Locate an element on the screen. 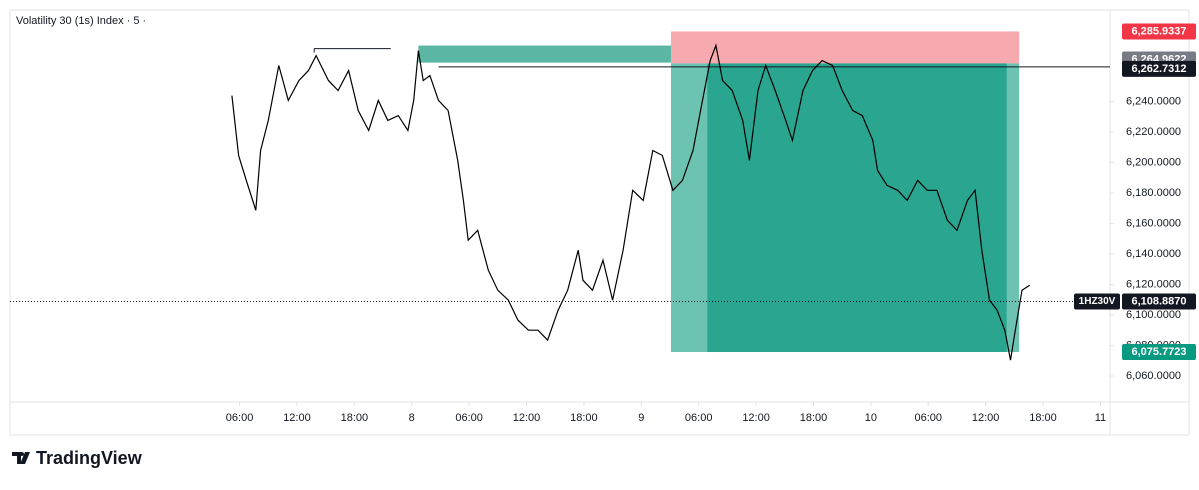 The width and height of the screenshot is (1199, 490). ray-label: 6,262.7312 is located at coordinates (1158, 69).